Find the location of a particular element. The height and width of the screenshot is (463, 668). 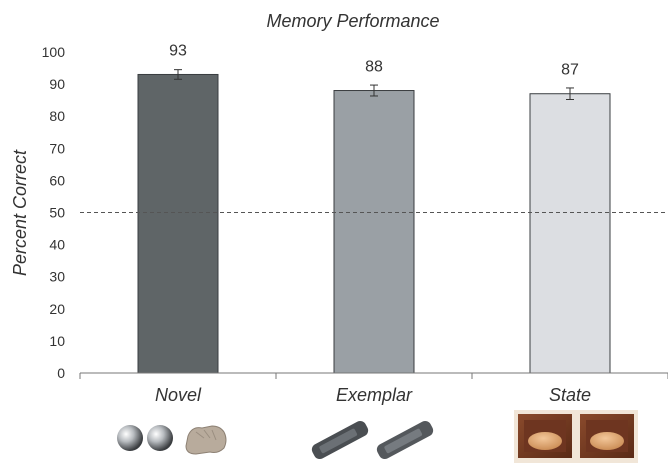

value-label-novel: 93 is located at coordinates (178, 50).